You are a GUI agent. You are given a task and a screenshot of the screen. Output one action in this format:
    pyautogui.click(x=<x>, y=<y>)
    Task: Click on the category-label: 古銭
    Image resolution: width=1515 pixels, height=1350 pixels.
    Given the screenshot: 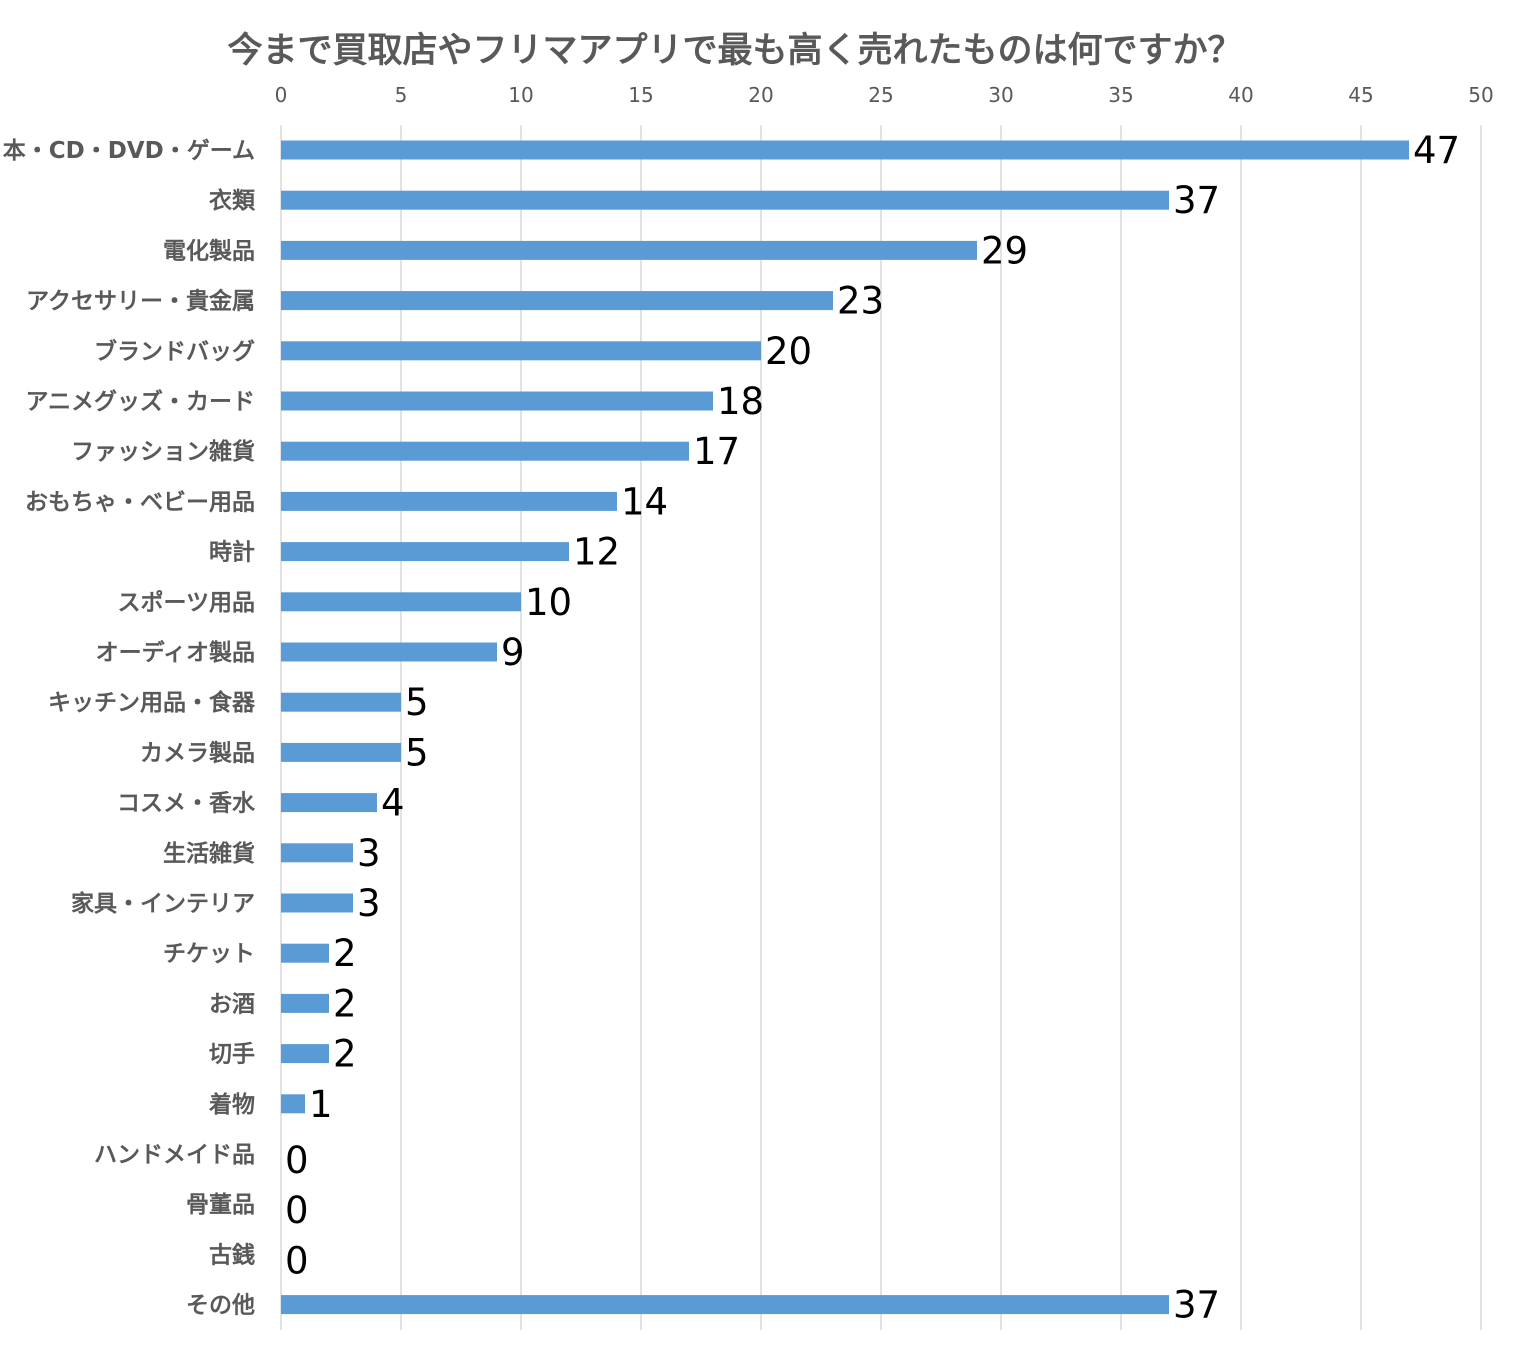 What is the action you would take?
    pyautogui.click(x=232, y=1254)
    